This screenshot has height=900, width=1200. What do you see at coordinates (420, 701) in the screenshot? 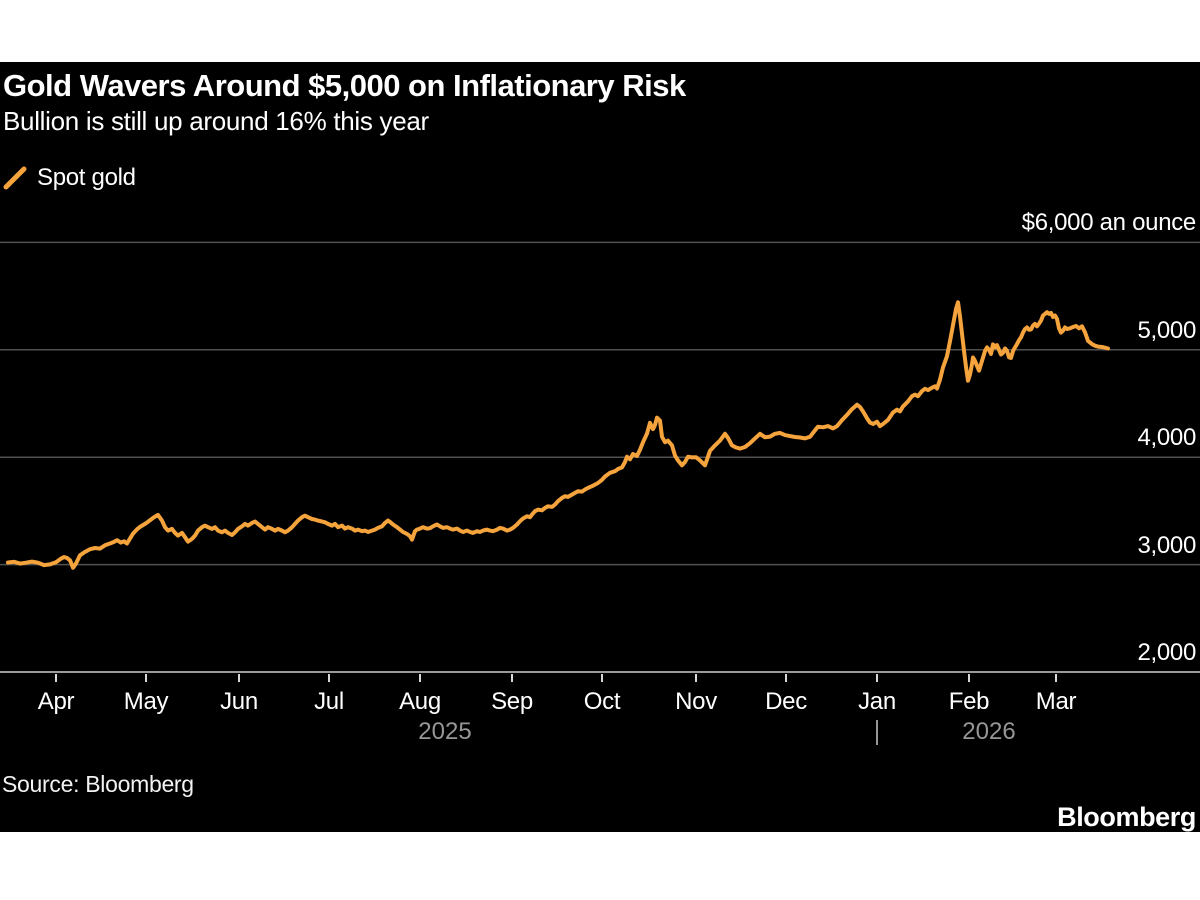
I see `x-axis-label: Aug` at bounding box center [420, 701].